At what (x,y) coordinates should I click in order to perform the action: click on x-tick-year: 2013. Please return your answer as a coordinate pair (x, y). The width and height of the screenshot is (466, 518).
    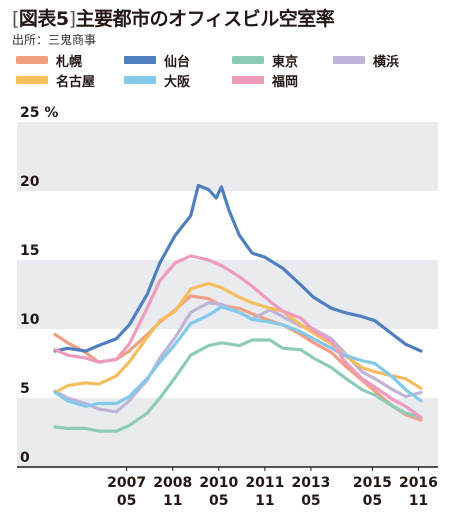
    Looking at the image, I should click on (310, 483).